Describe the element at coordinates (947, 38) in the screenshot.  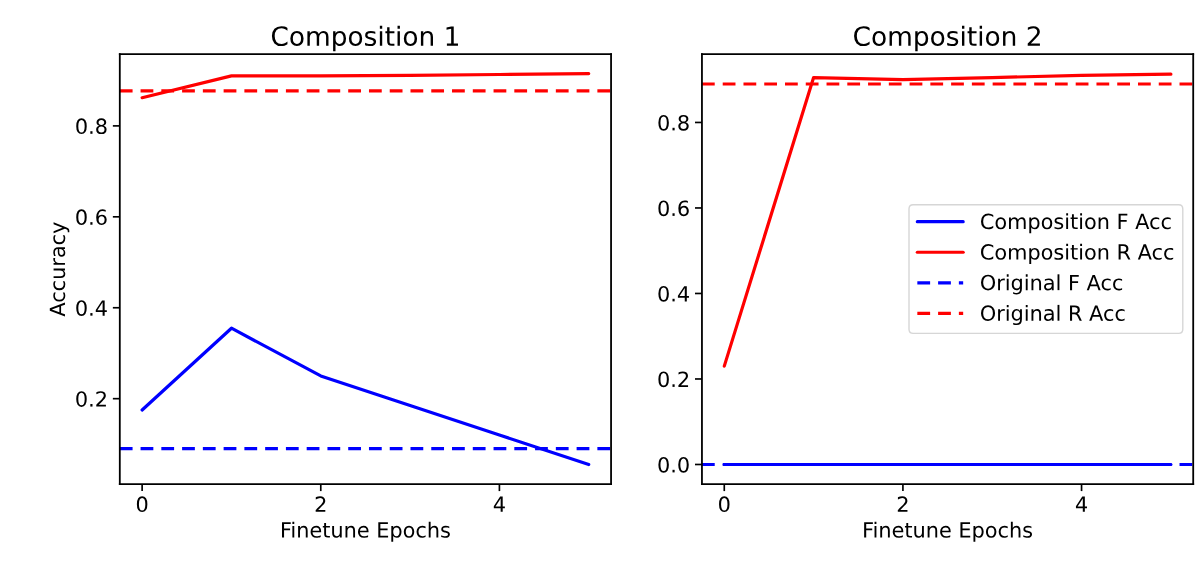
I see `chart-title: Composition 2` at that location.